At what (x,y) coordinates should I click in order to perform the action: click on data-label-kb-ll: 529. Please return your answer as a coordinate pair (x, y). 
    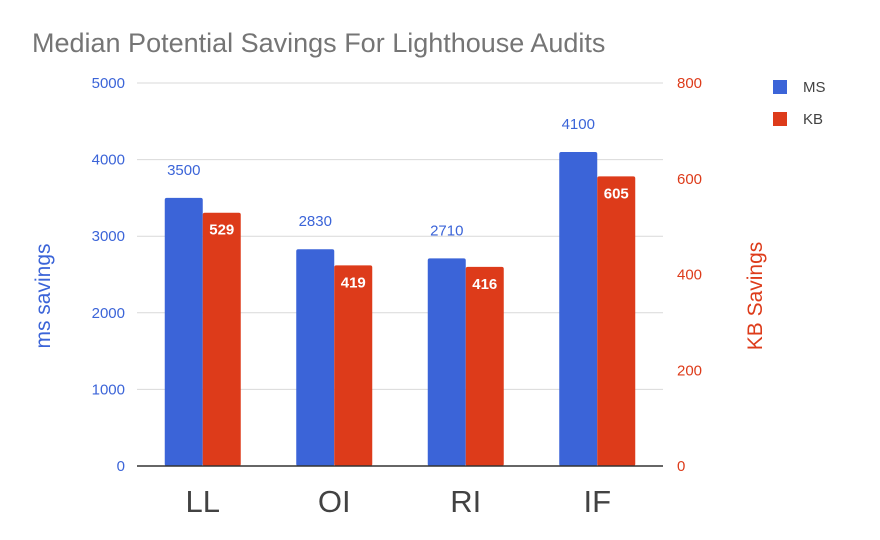
    Looking at the image, I should click on (221, 230).